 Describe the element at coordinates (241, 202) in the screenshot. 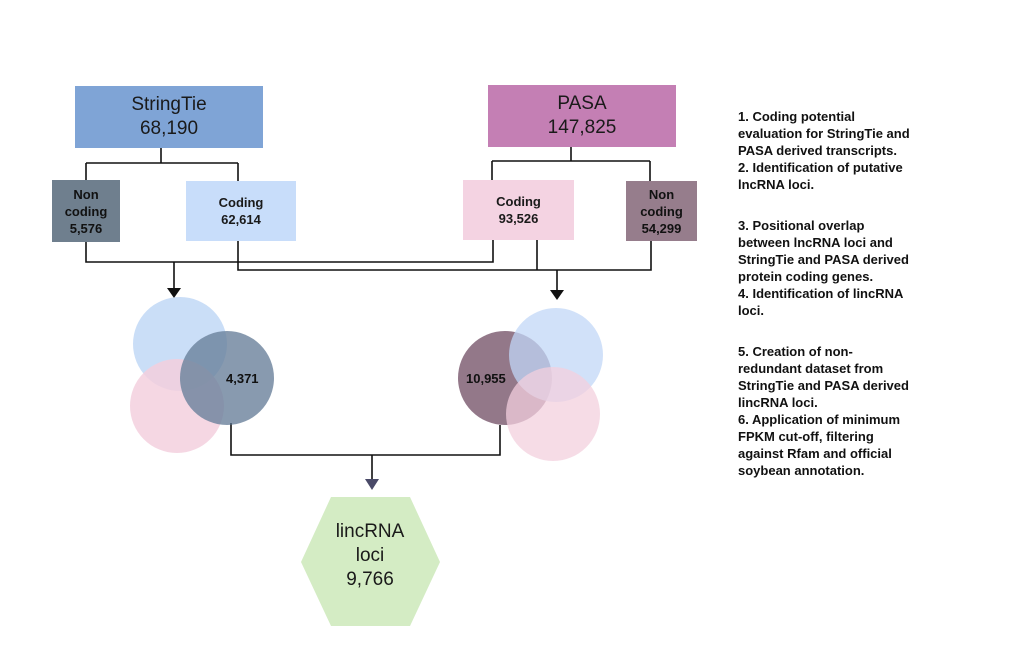

I see `left-coding-label: Coding` at that location.